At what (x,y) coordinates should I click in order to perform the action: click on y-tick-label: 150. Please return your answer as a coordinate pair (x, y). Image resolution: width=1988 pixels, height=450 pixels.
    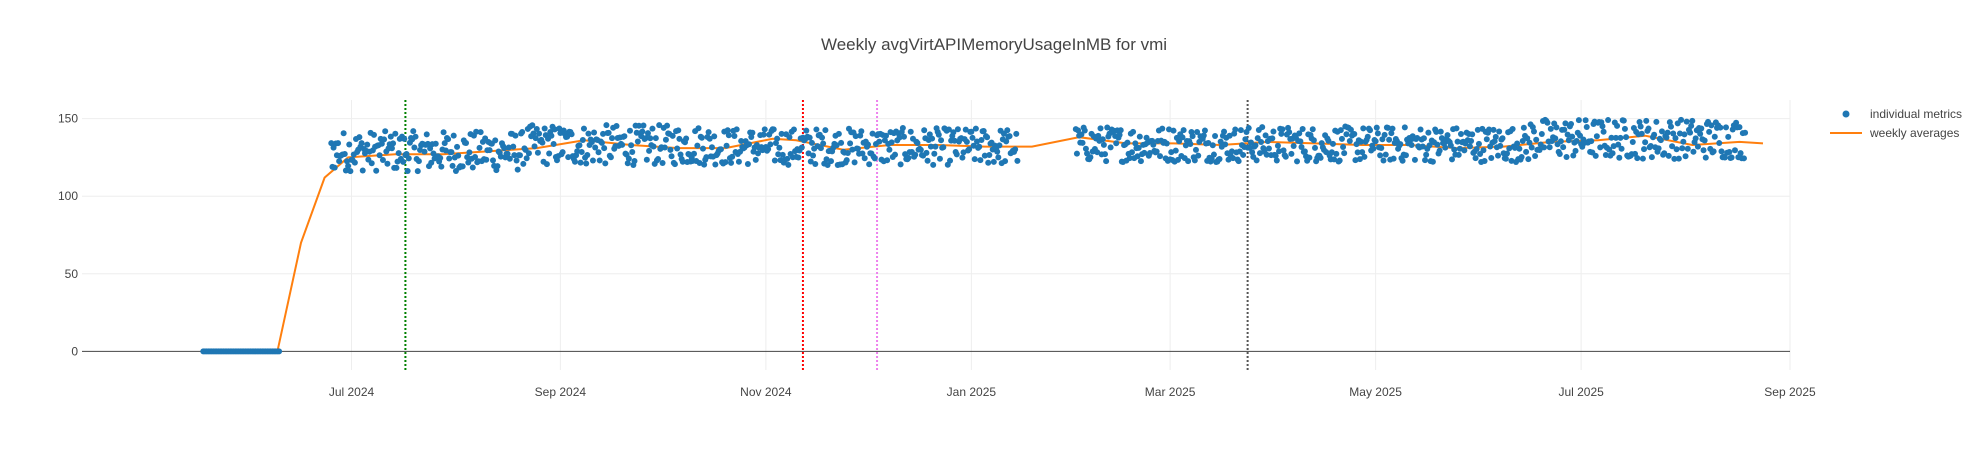
    Looking at the image, I should click on (68, 119).